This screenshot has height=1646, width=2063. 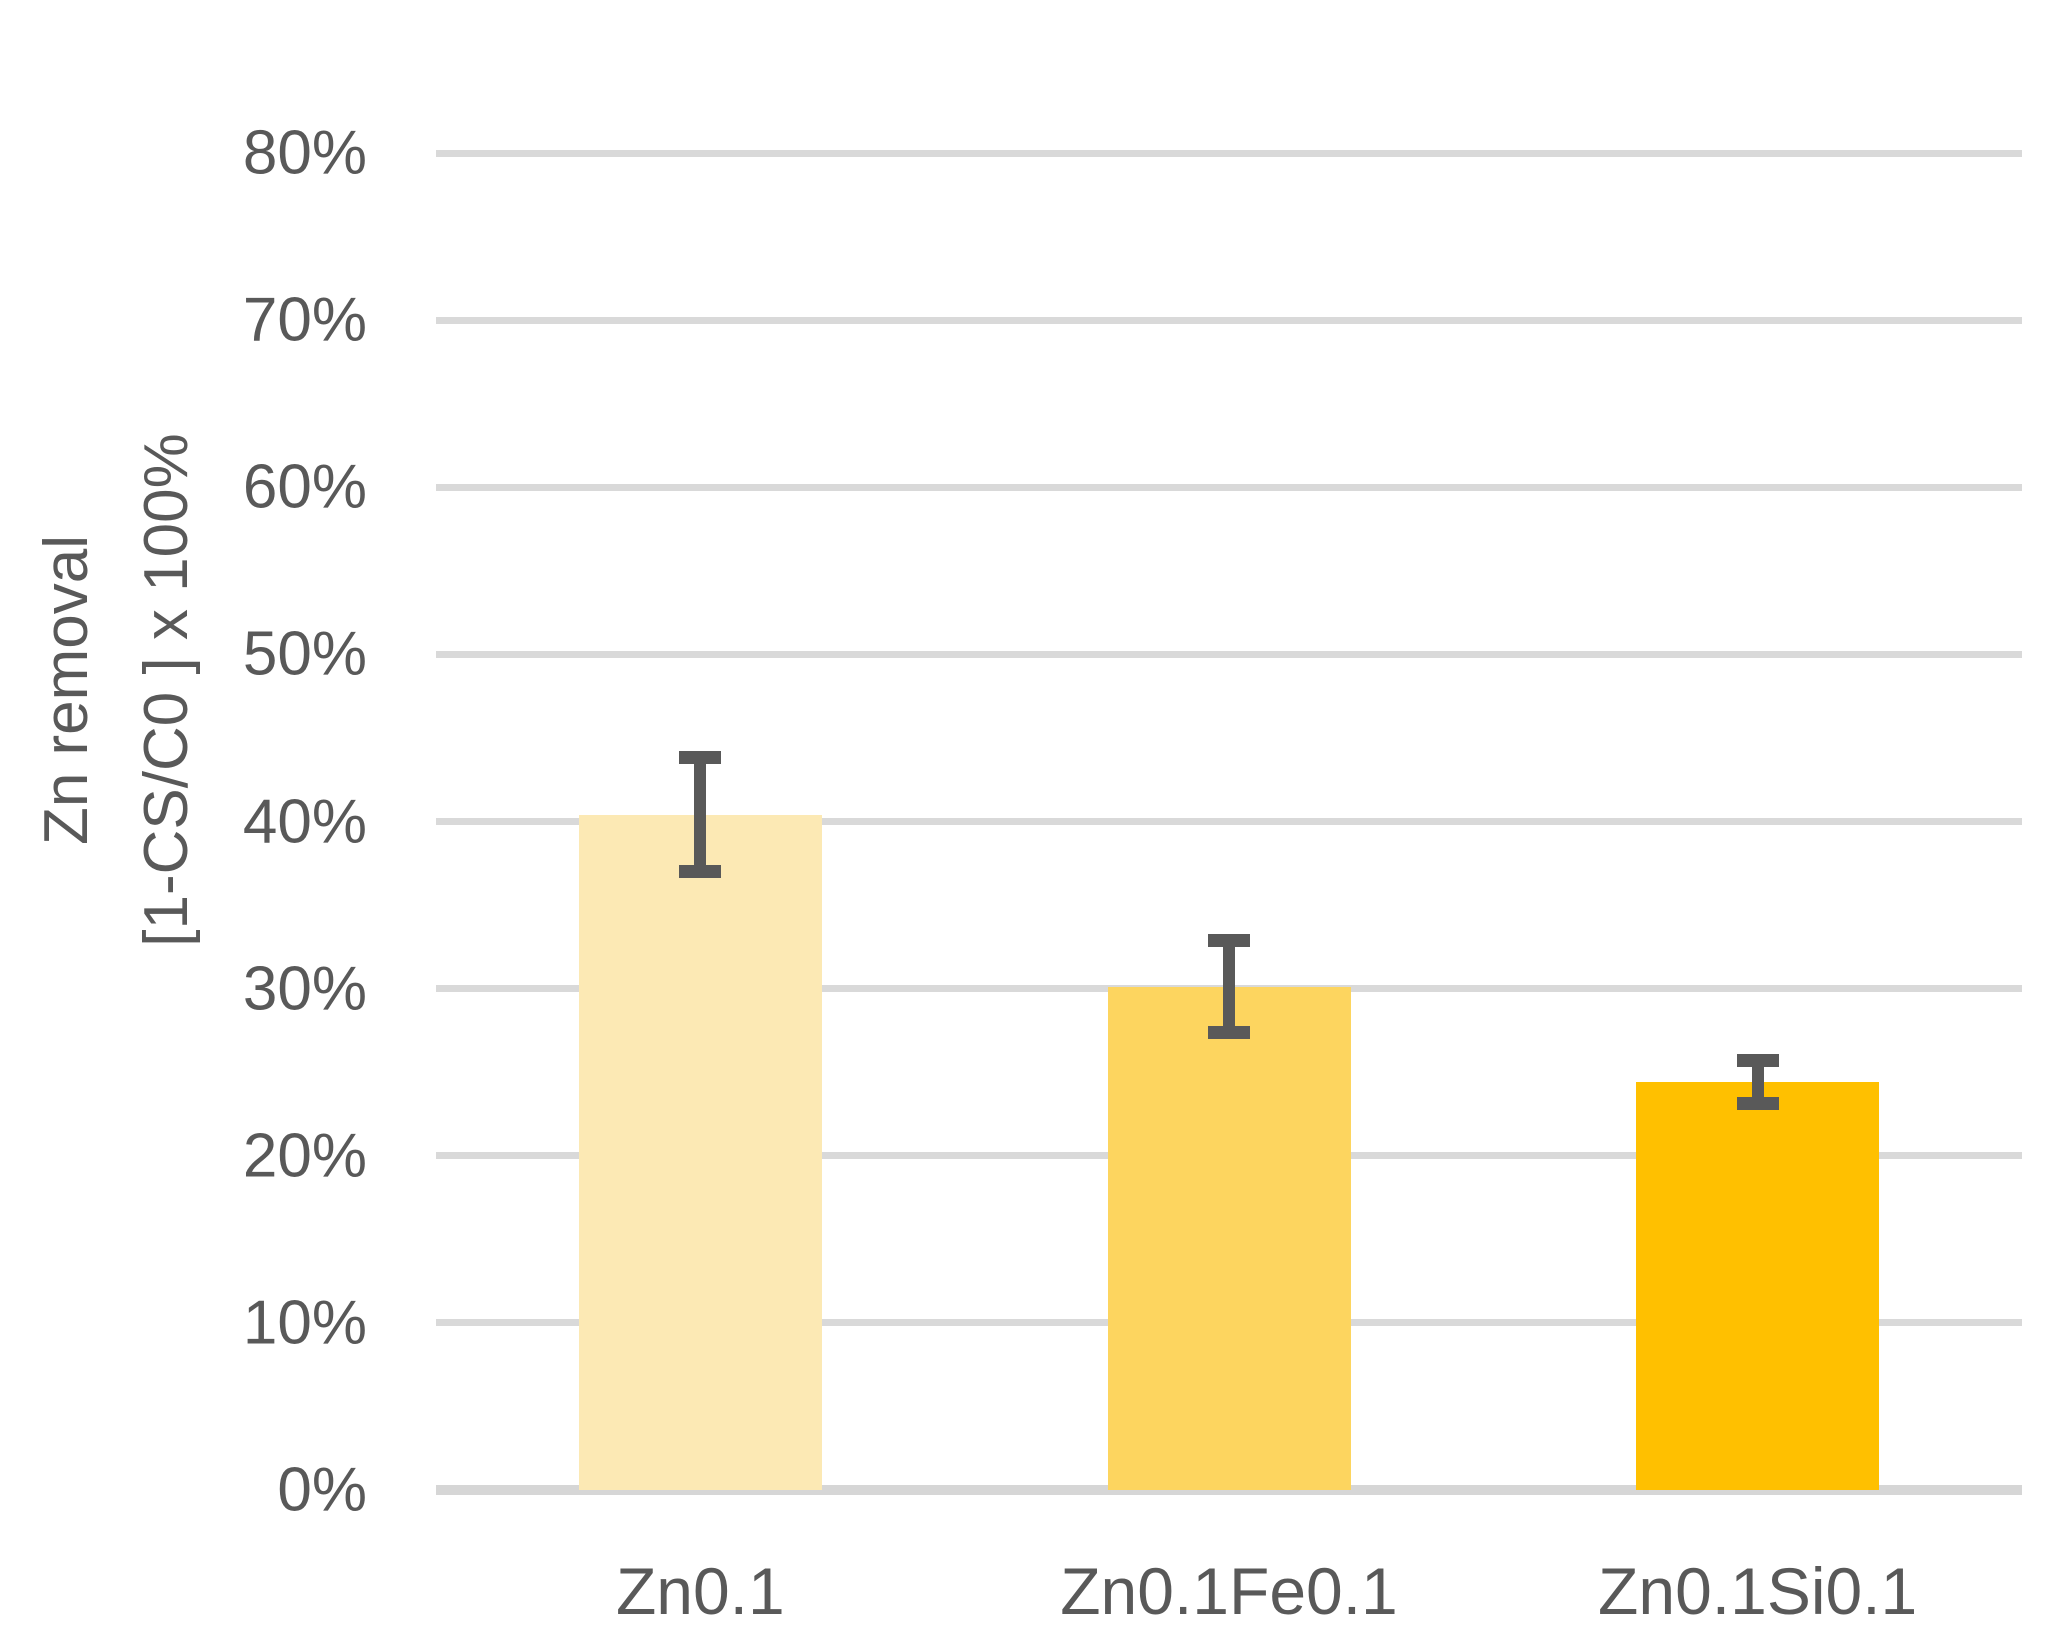 What do you see at coordinates (304, 153) in the screenshot?
I see `y-tick-label: 80%` at bounding box center [304, 153].